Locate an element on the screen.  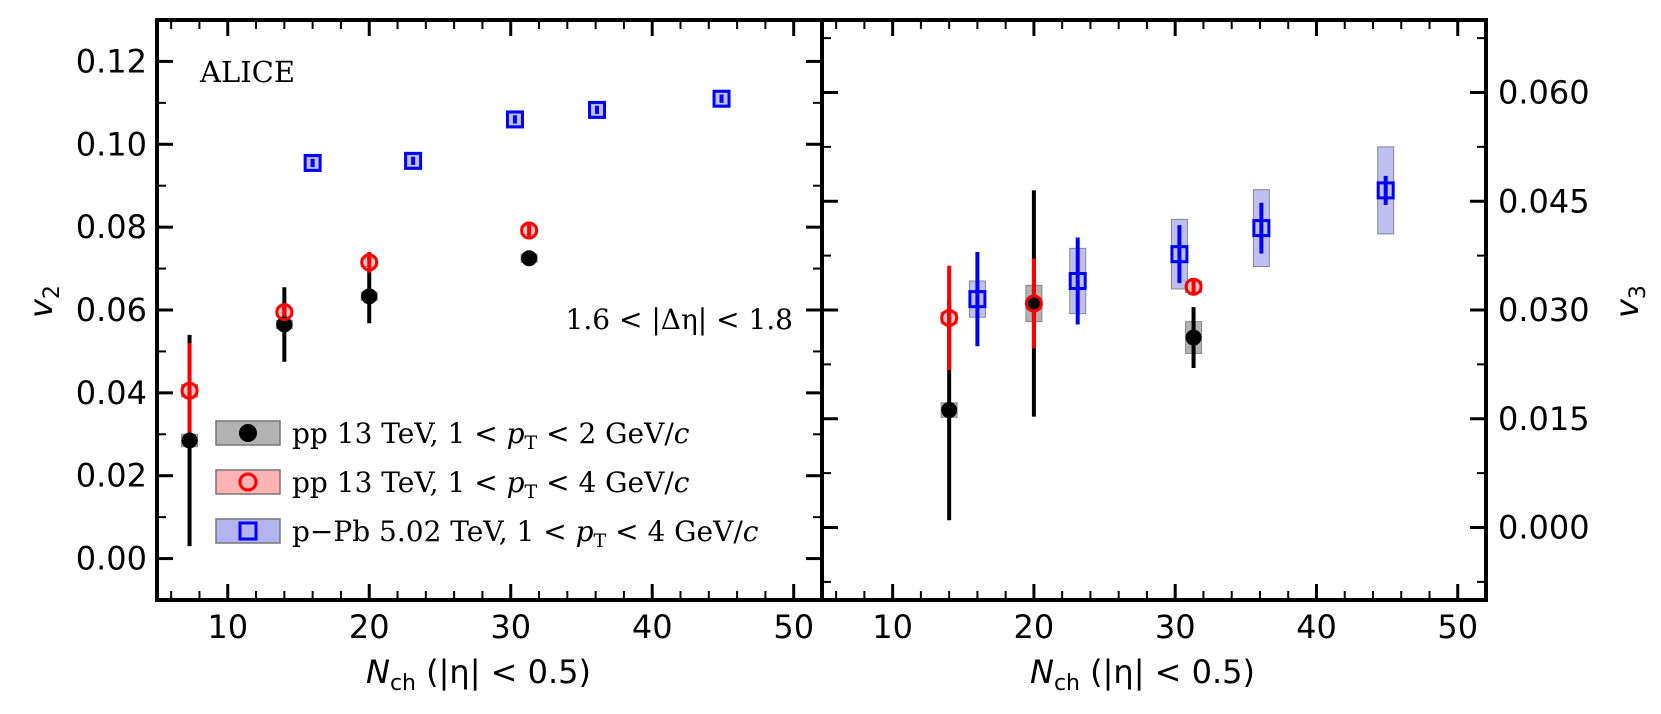
ytick-labels-right: 0.000 0.015 0.030 0.045 0.060 is located at coordinates (1544, 310).